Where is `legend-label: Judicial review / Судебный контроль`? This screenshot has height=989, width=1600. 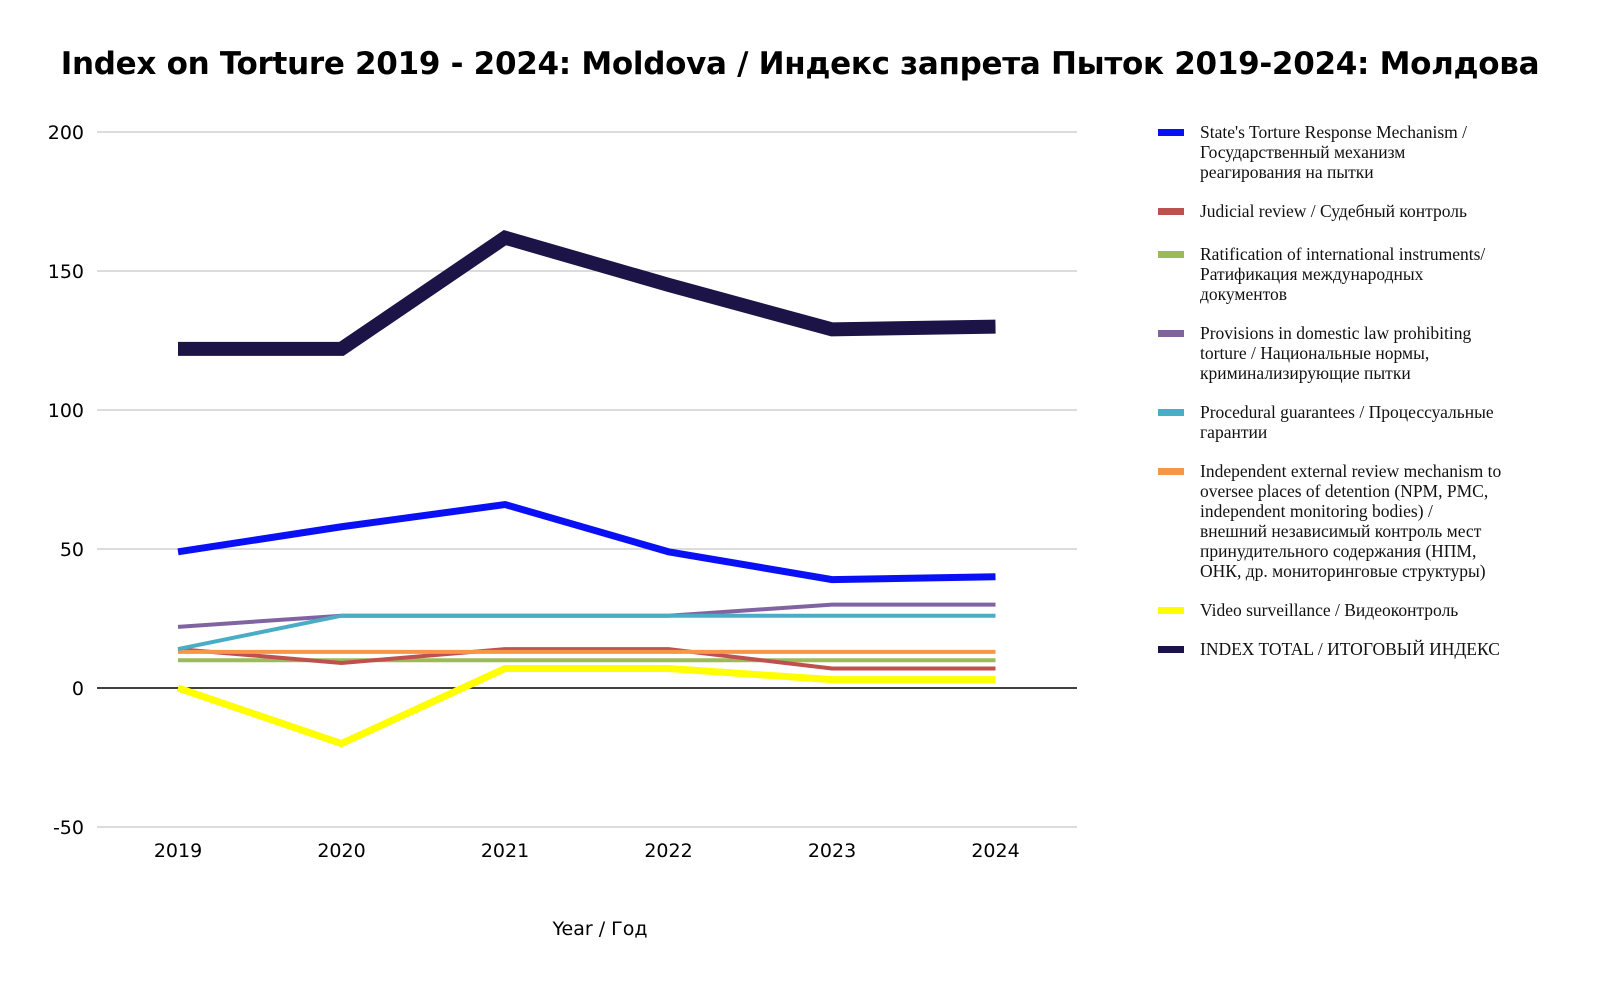 legend-label: Judicial review / Судебный контроль is located at coordinates (1333, 211).